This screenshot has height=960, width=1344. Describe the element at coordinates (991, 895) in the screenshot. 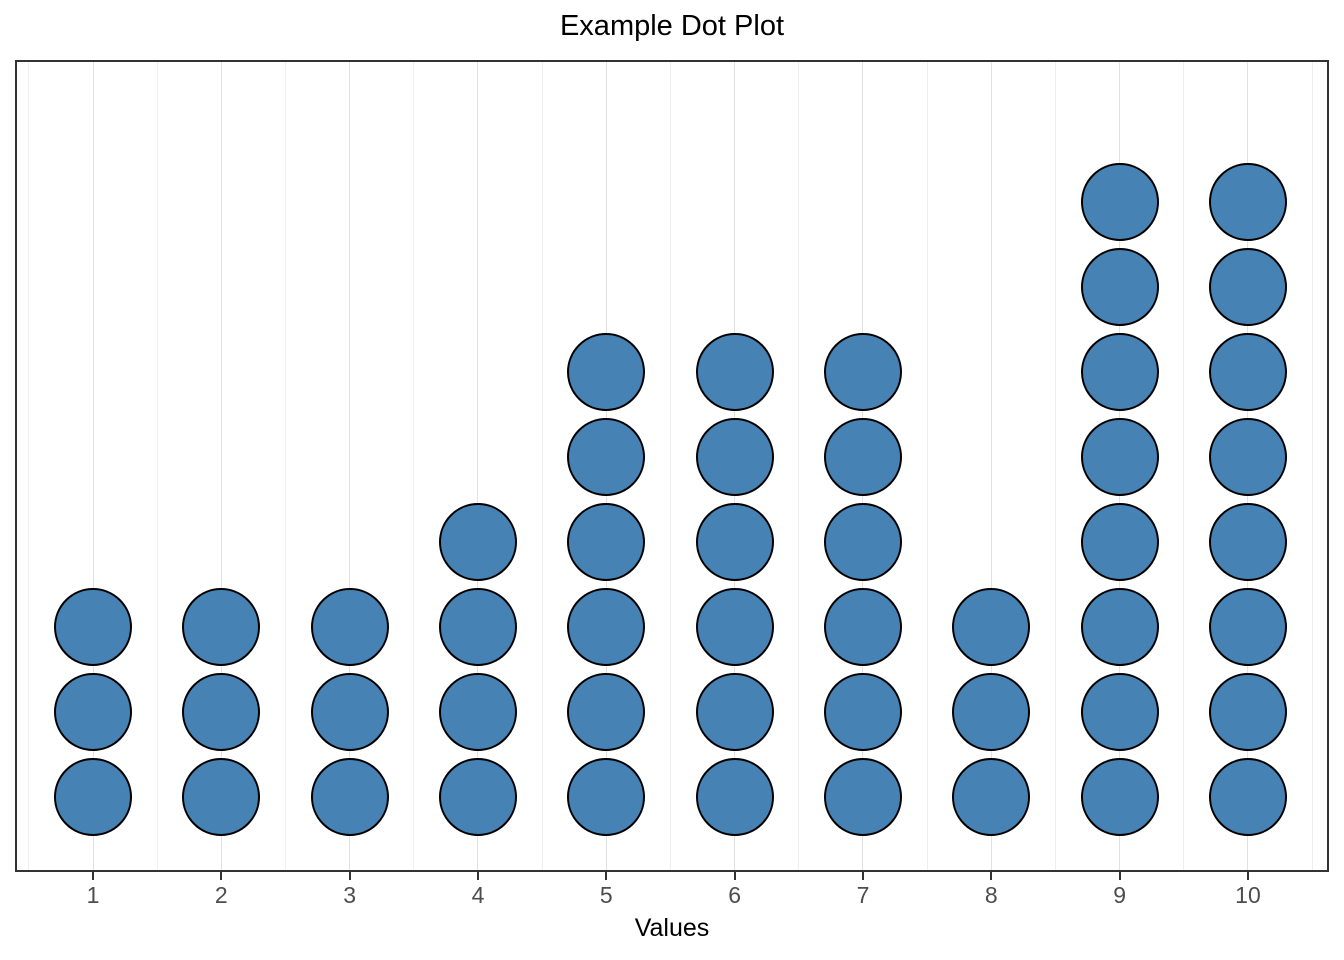

I see `x-tick-label: 8` at that location.